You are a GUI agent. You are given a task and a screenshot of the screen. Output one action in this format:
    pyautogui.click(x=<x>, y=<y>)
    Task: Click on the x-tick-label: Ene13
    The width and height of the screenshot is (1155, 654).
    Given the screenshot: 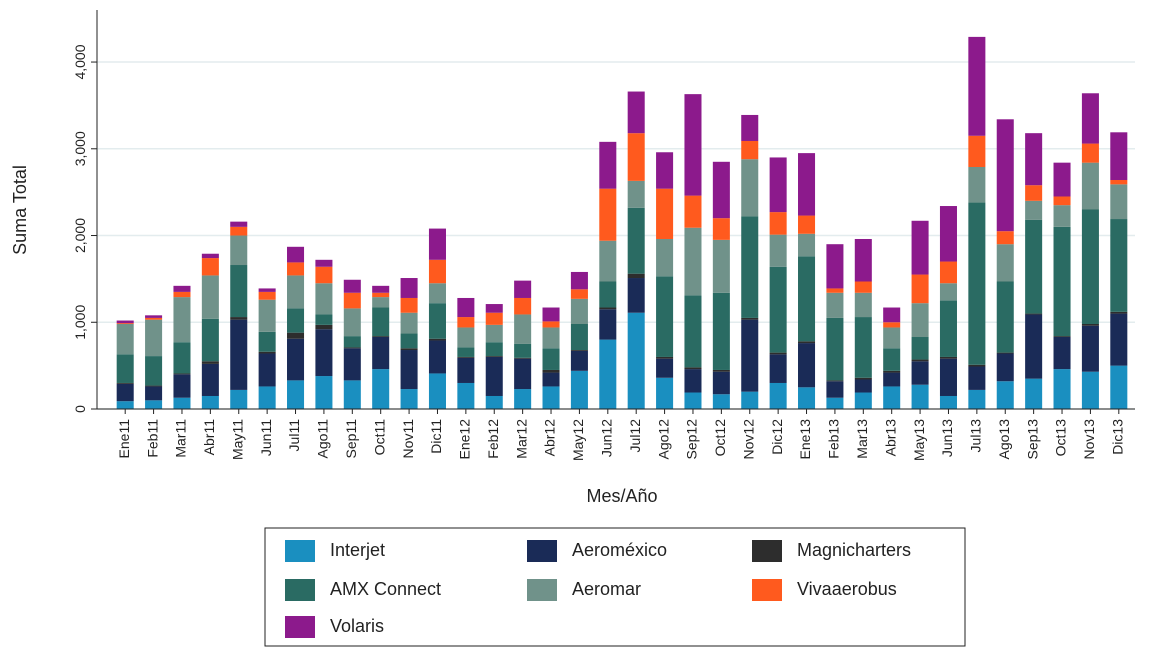 What is the action you would take?
    pyautogui.click(x=805, y=439)
    